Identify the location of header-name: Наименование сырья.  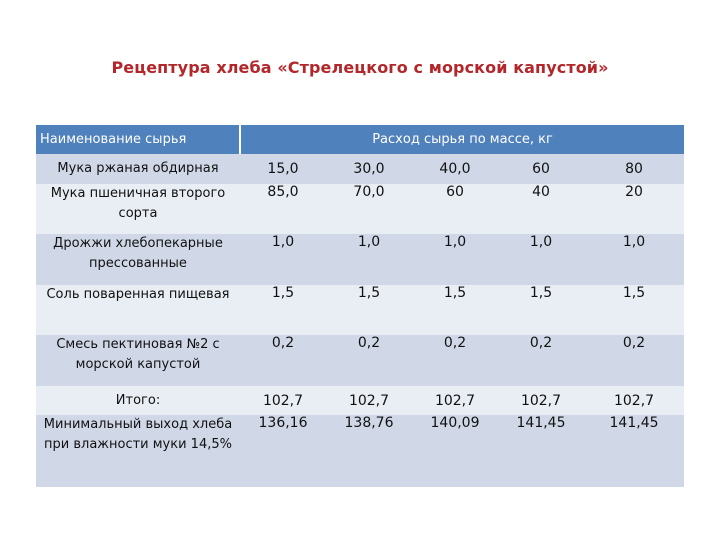
(138, 139).